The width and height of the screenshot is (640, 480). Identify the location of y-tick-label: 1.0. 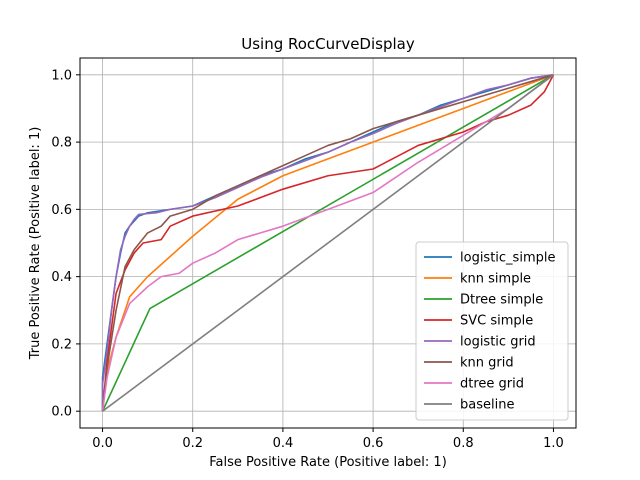
(61, 75).